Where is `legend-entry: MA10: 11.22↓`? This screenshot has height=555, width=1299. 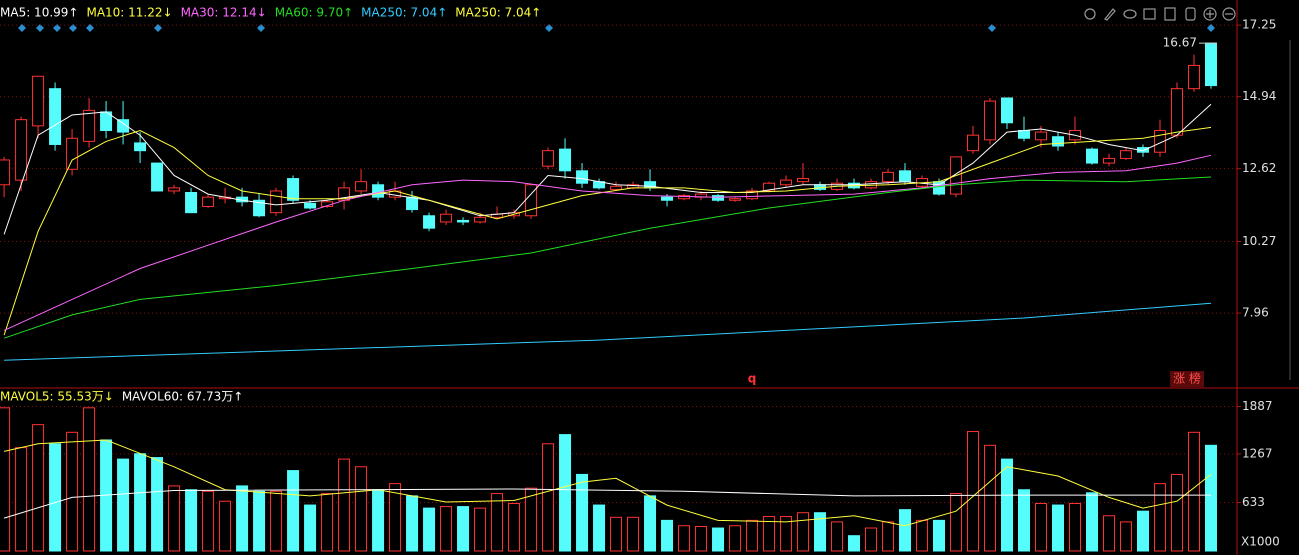
legend-entry: MA10: 11.22↓ is located at coordinates (129, 13).